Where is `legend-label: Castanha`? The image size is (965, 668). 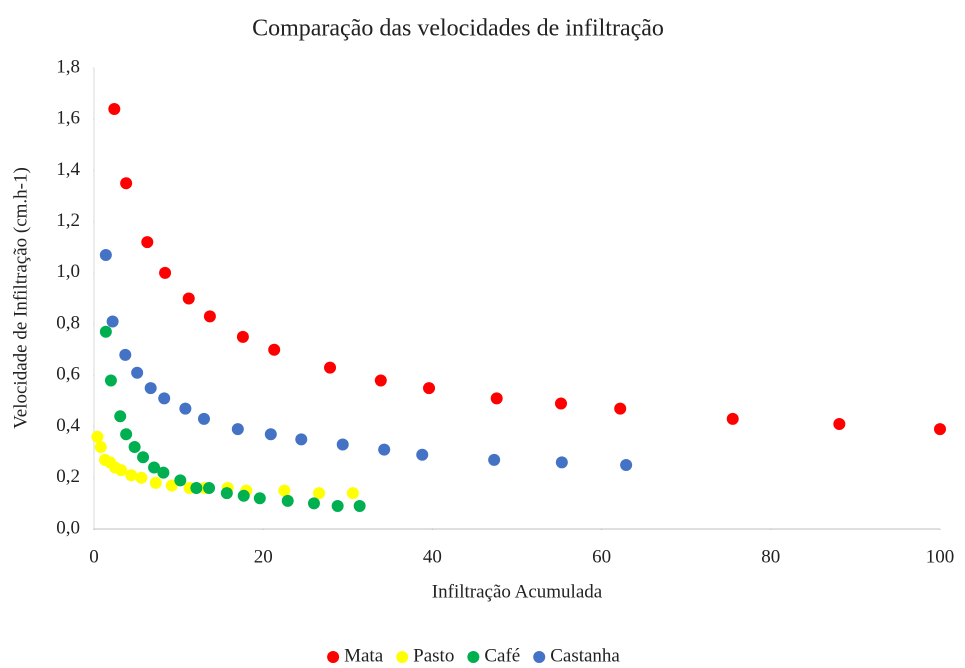 legend-label: Castanha is located at coordinates (585, 655).